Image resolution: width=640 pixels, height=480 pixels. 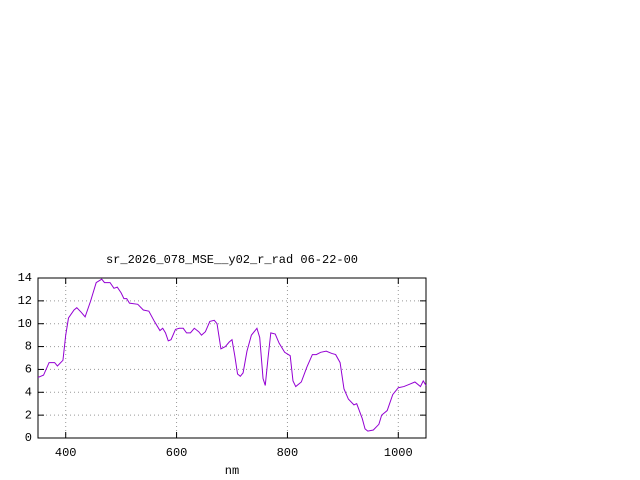 What do you see at coordinates (25, 278) in the screenshot?
I see `y-tick-label: 14` at bounding box center [25, 278].